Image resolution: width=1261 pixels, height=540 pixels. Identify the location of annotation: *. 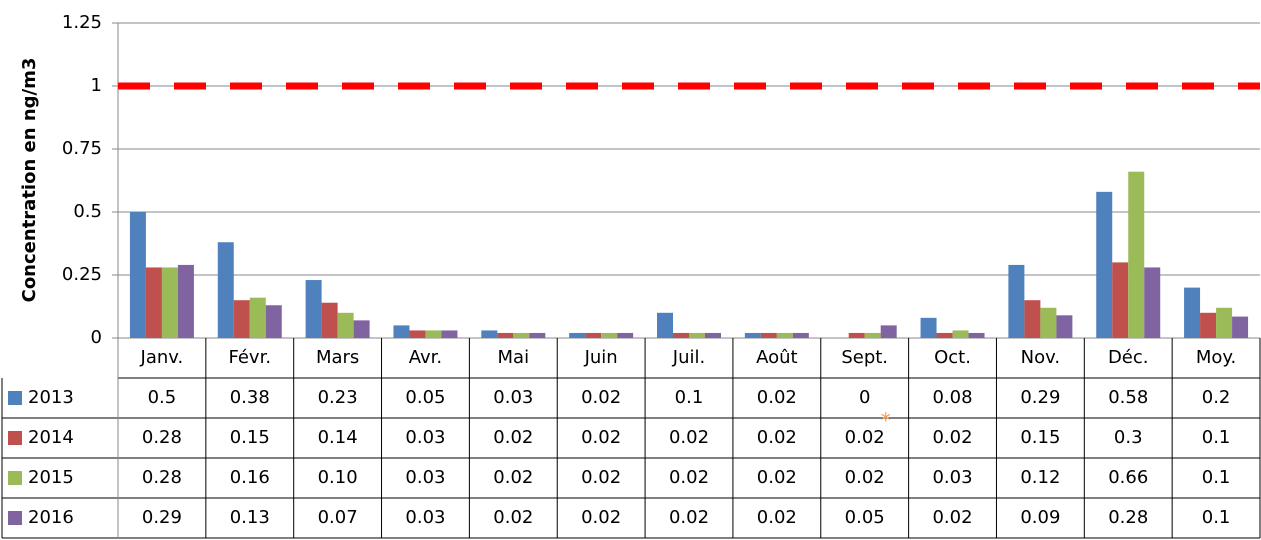
(886, 421).